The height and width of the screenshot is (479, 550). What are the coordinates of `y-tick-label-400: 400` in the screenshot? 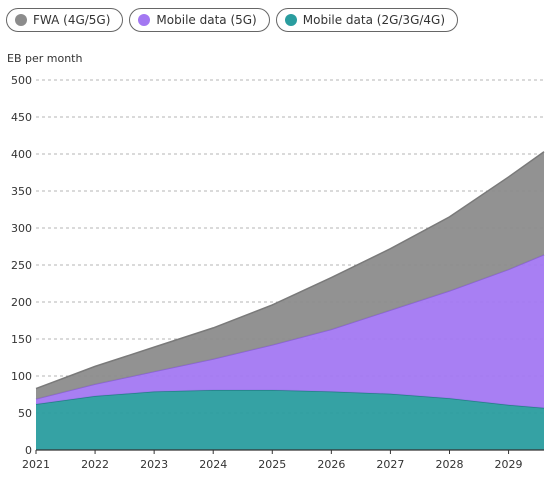 It's located at (21, 154).